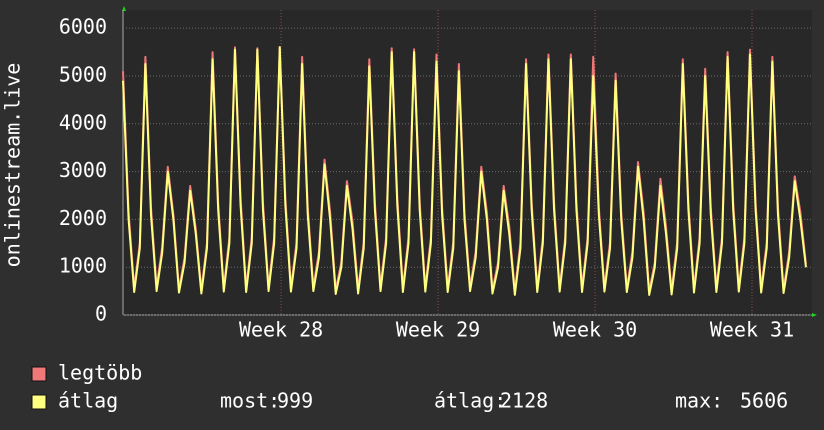  What do you see at coordinates (83, 122) in the screenshot?
I see `y-tick-label: 4000` at bounding box center [83, 122].